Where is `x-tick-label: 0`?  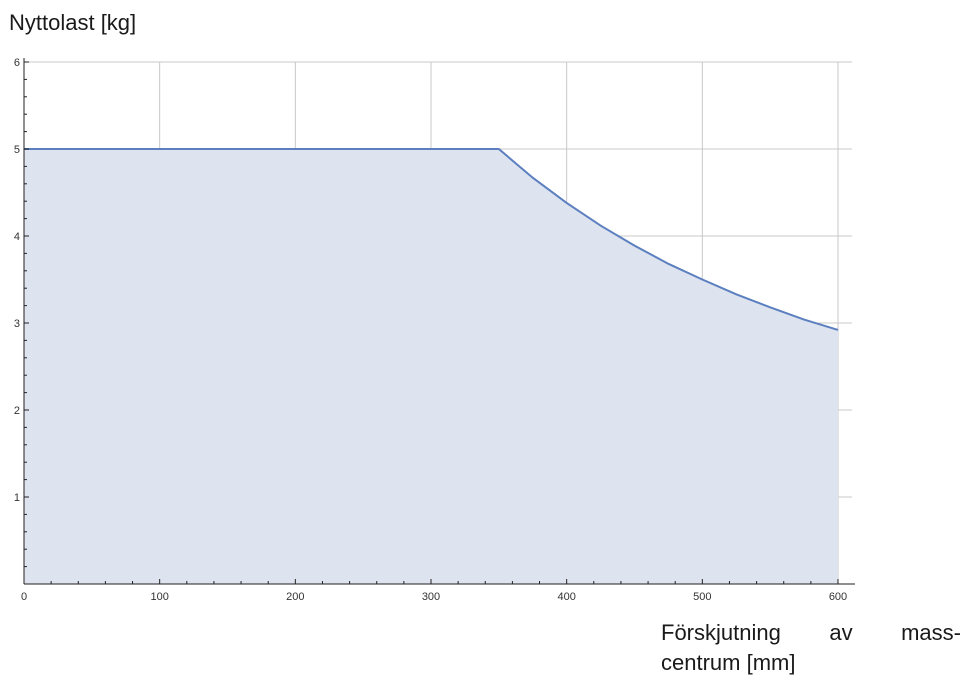 x-tick-label: 0 is located at coordinates (24, 597).